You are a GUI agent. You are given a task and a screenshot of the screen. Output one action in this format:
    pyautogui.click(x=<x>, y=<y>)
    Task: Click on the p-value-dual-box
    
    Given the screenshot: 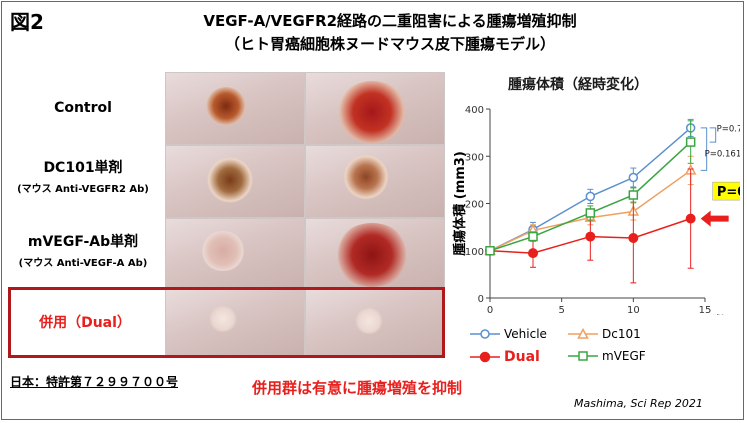 What is the action you would take?
    pyautogui.click(x=726, y=191)
    